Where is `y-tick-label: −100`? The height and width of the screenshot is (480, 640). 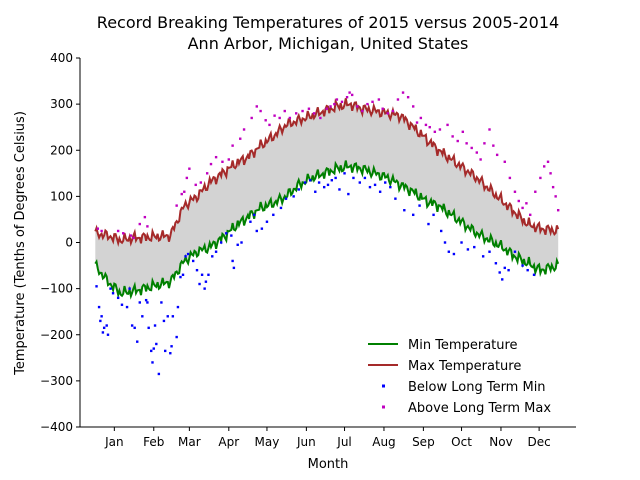
y-tick-label: −100 is located at coordinates (56, 289).